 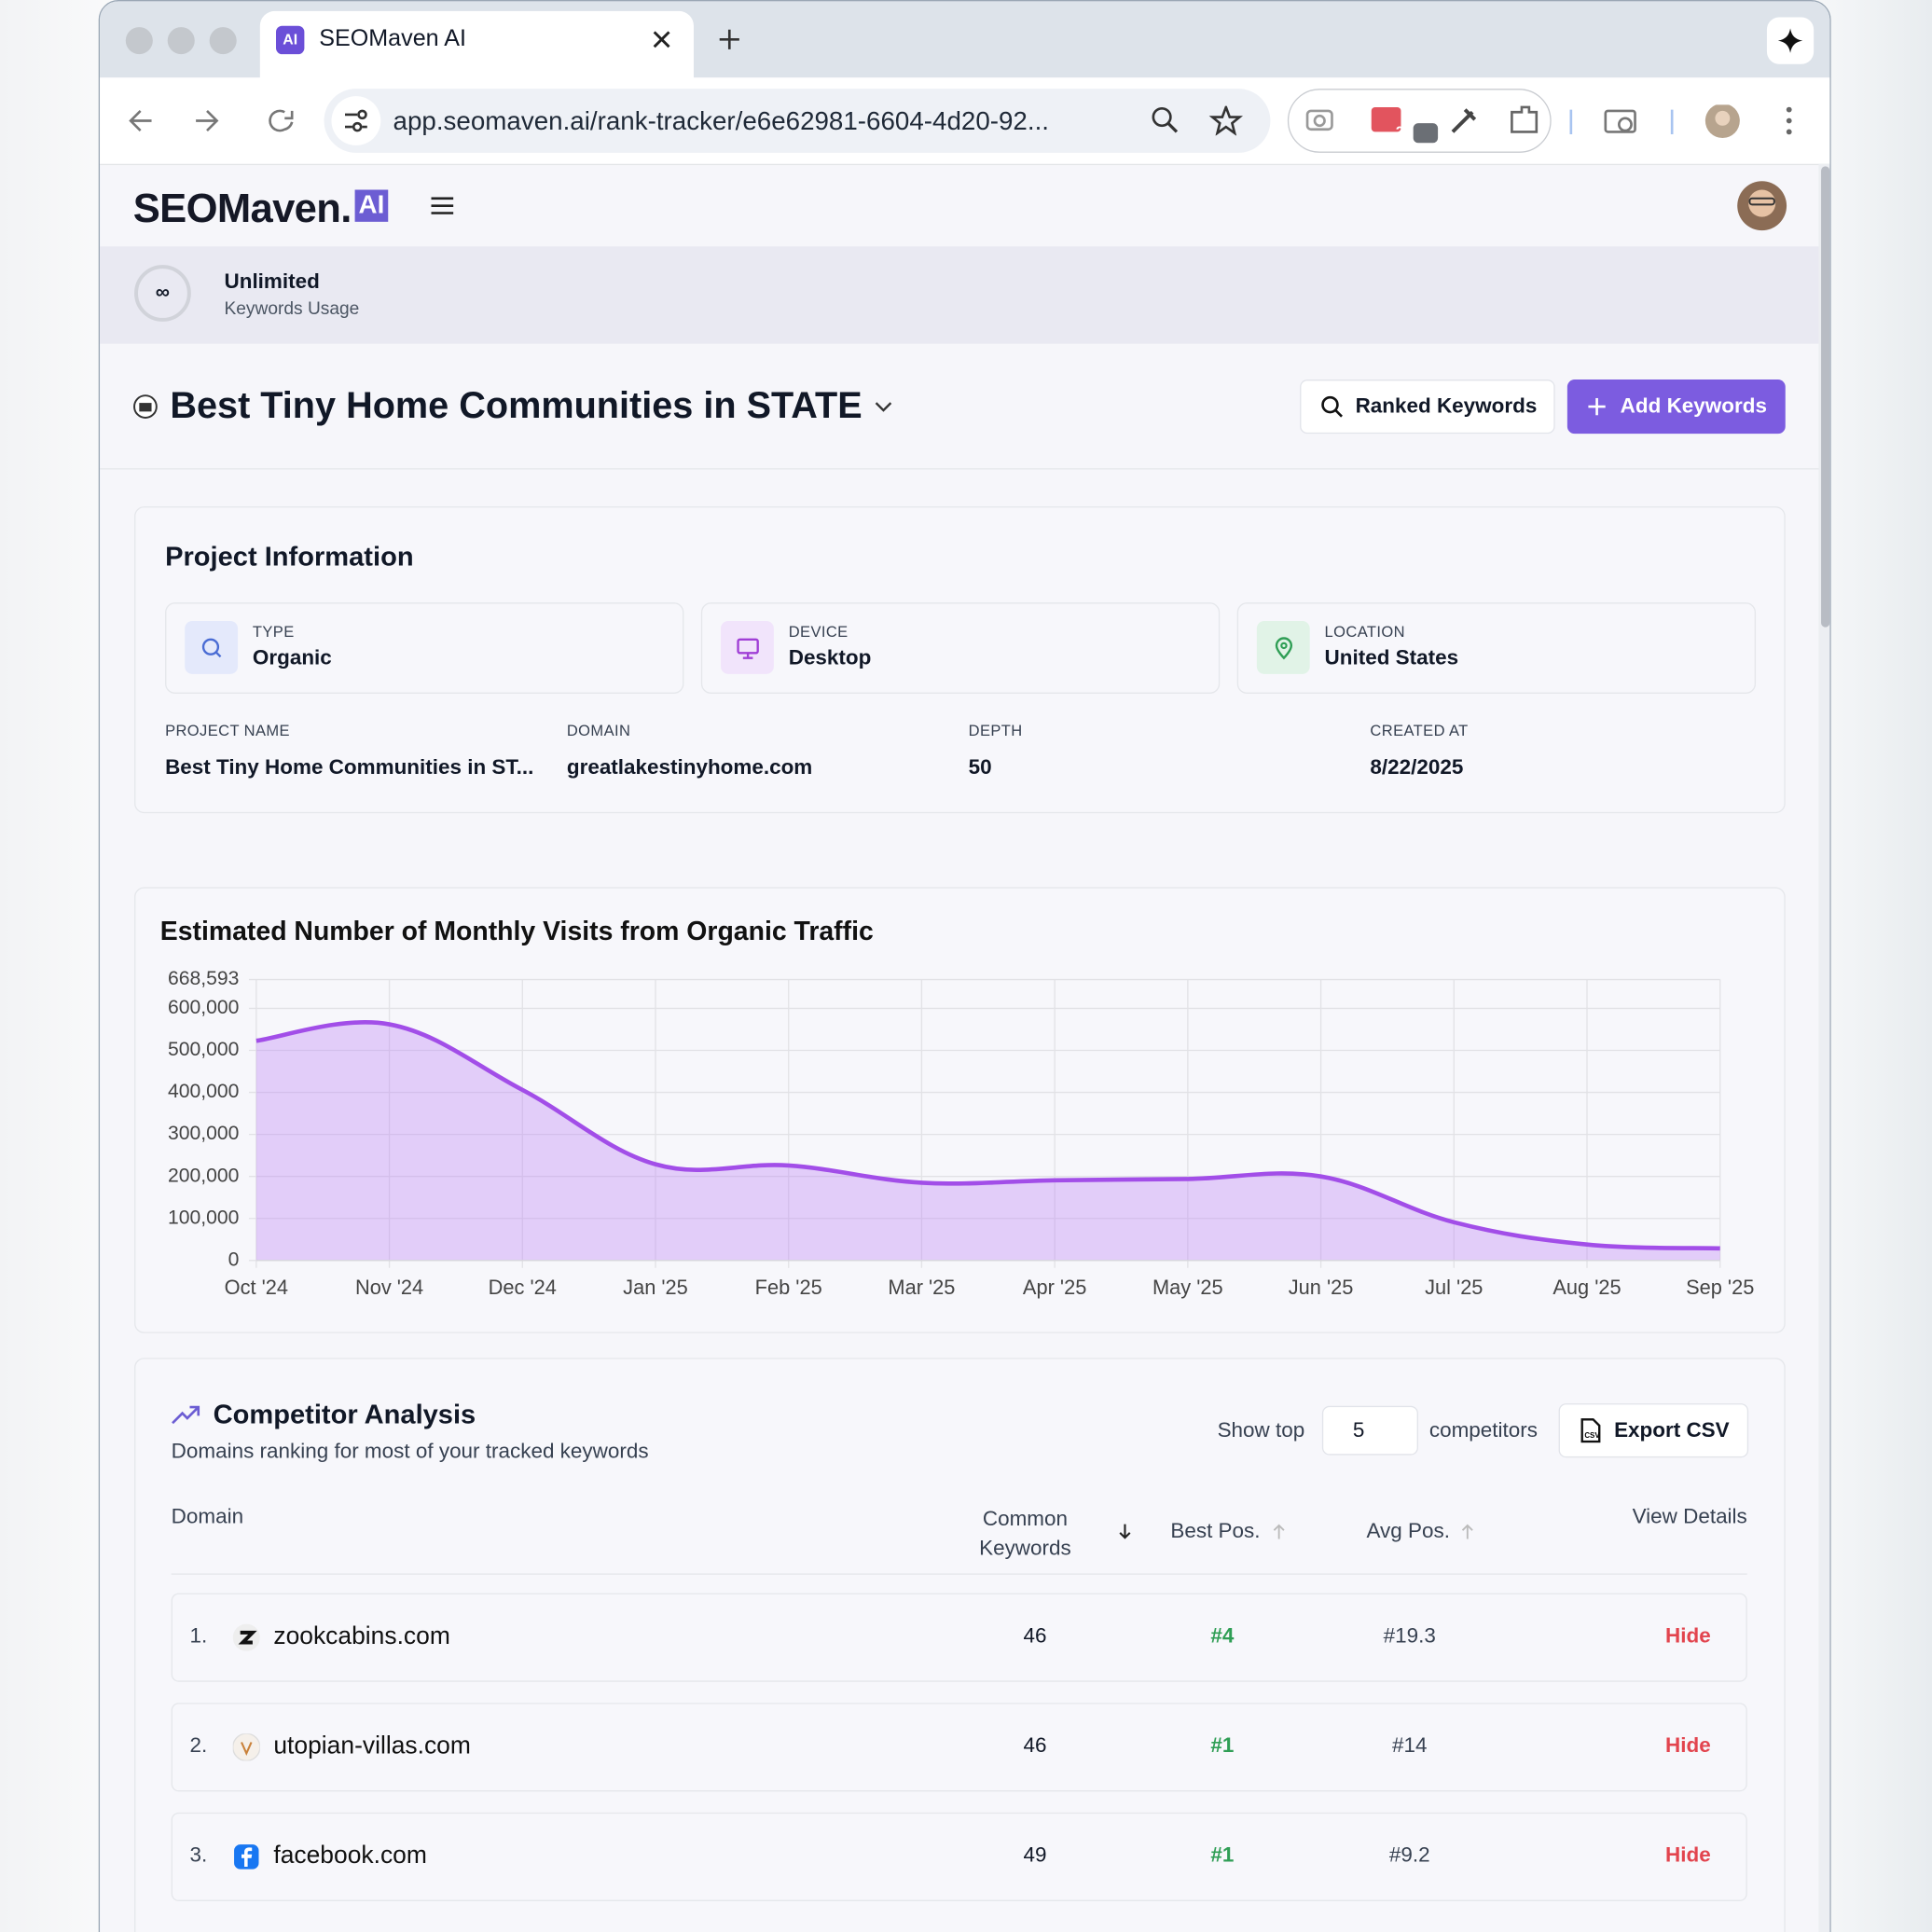 I want to click on domain: utopian-villas.com, so click(x=372, y=1746).